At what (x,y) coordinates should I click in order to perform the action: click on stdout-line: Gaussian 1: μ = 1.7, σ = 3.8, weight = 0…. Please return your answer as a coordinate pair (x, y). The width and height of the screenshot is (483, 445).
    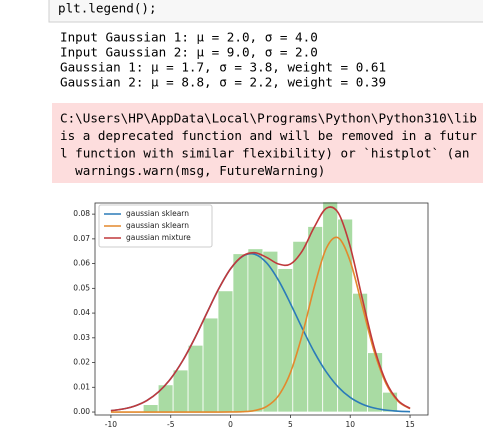
    Looking at the image, I should click on (223, 67).